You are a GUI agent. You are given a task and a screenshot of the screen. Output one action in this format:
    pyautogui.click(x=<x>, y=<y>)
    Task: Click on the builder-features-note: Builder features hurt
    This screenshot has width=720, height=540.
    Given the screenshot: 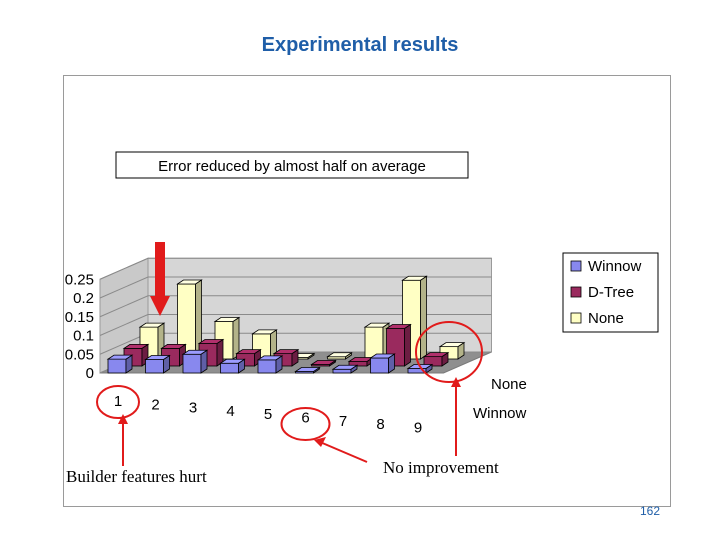 What is the action you would take?
    pyautogui.click(x=136, y=476)
    